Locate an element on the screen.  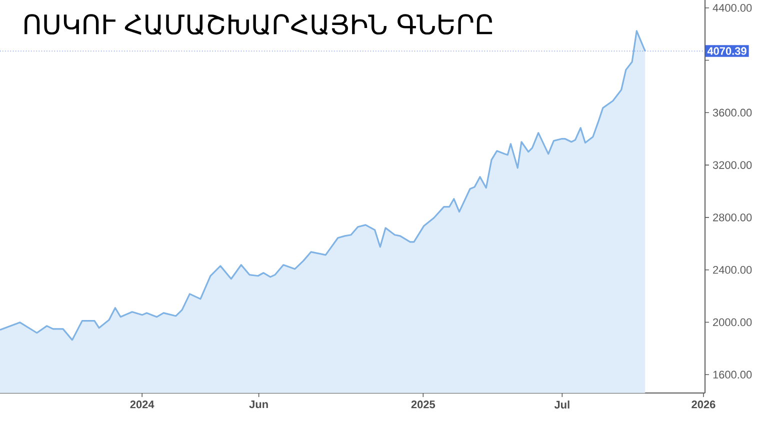
ref-line-label: 4070.39 is located at coordinates (726, 51).